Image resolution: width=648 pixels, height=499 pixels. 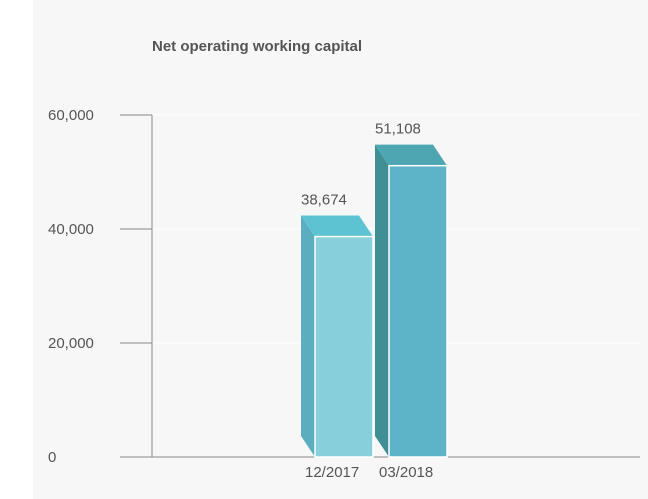 I want to click on y-tick-label: 40,000, so click(x=71, y=229).